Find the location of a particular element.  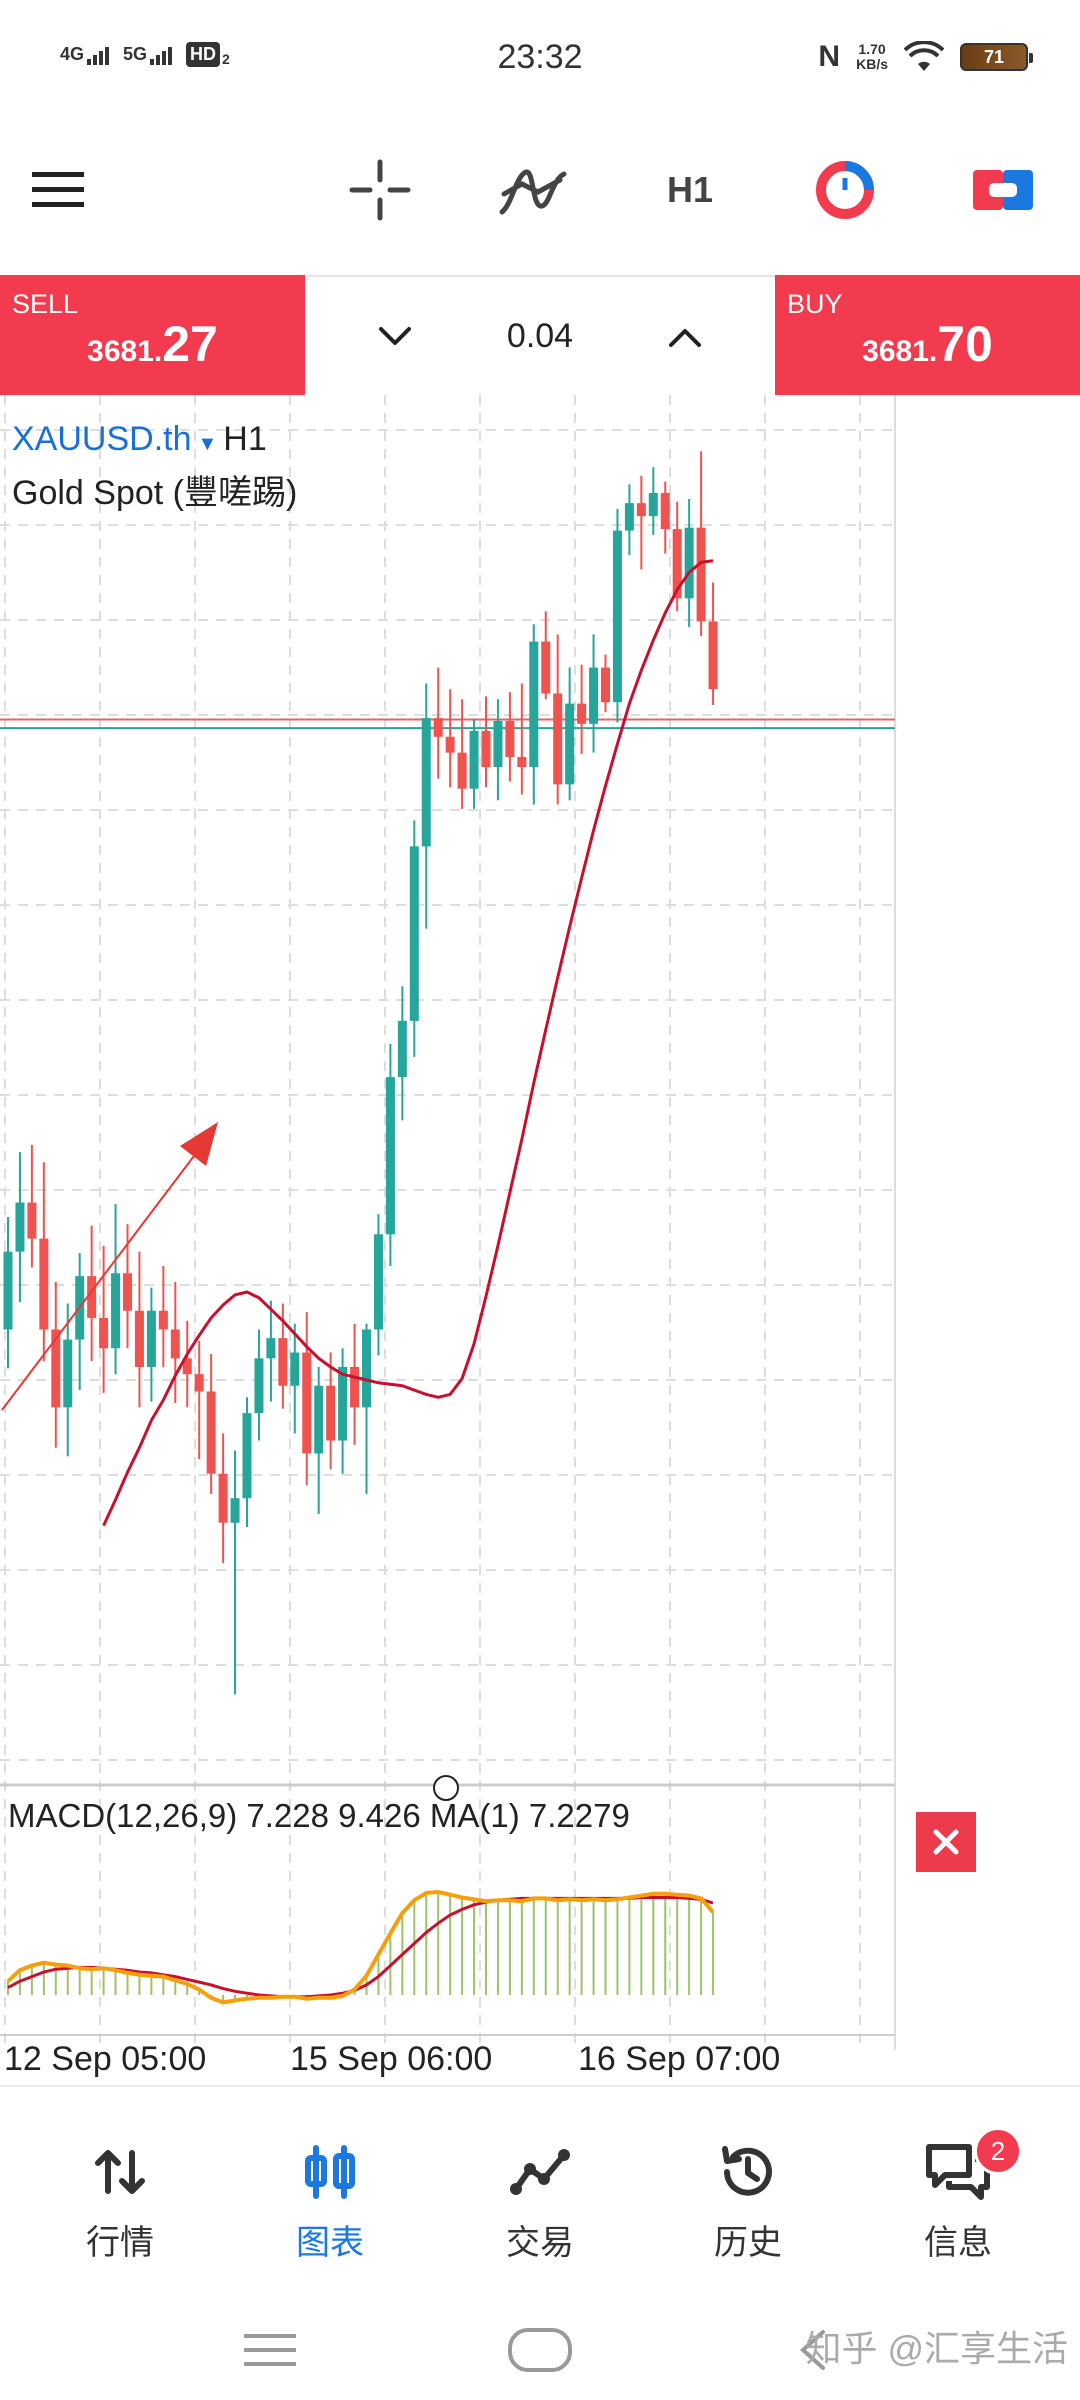

objects-icon is located at coordinates (1003, 190).